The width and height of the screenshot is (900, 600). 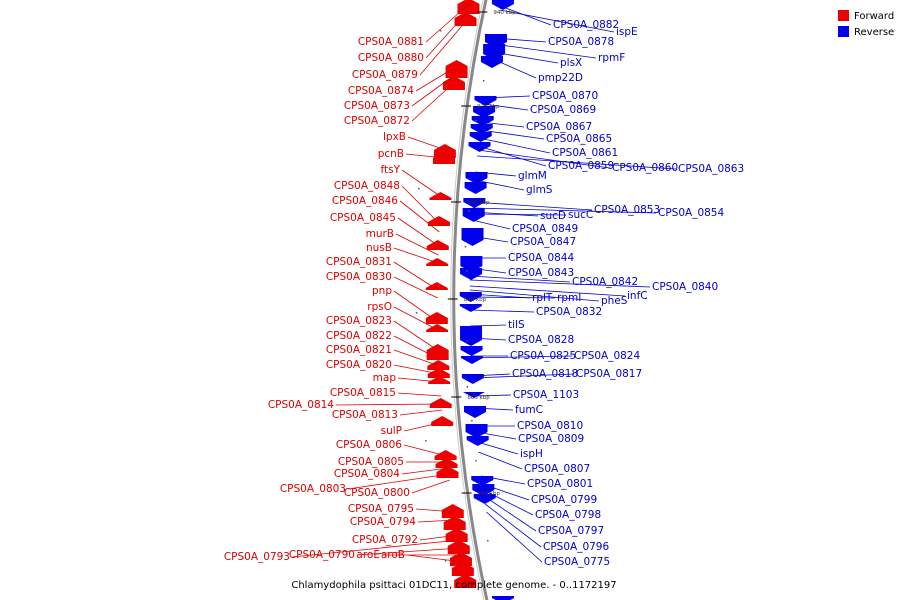 I want to click on reverse-gene-label: CPS0A_0809, so click(x=551, y=439).